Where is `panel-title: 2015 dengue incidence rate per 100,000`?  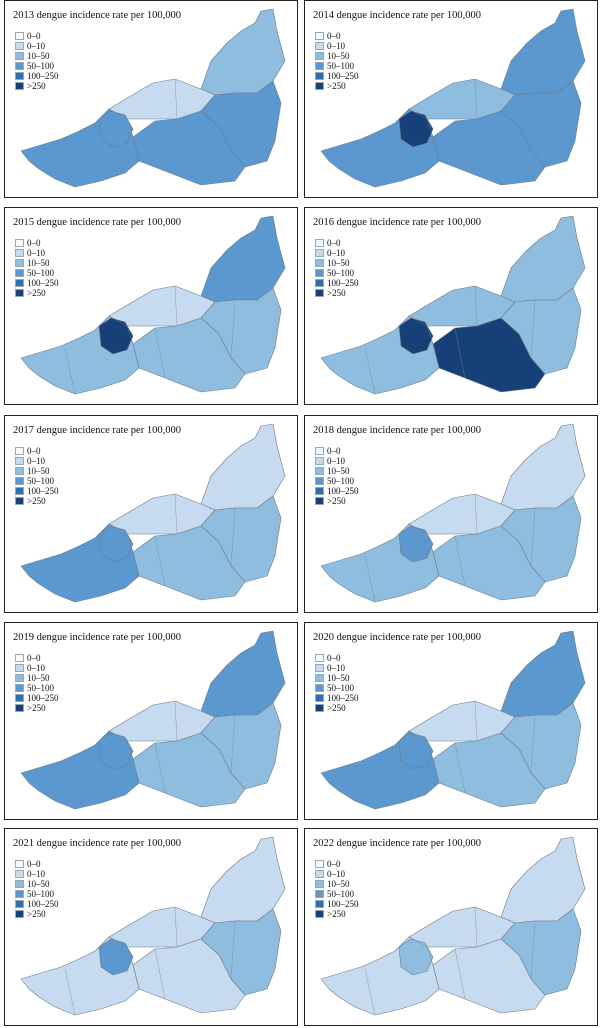
panel-title: 2015 dengue incidence rate per 100,000 is located at coordinates (97, 222).